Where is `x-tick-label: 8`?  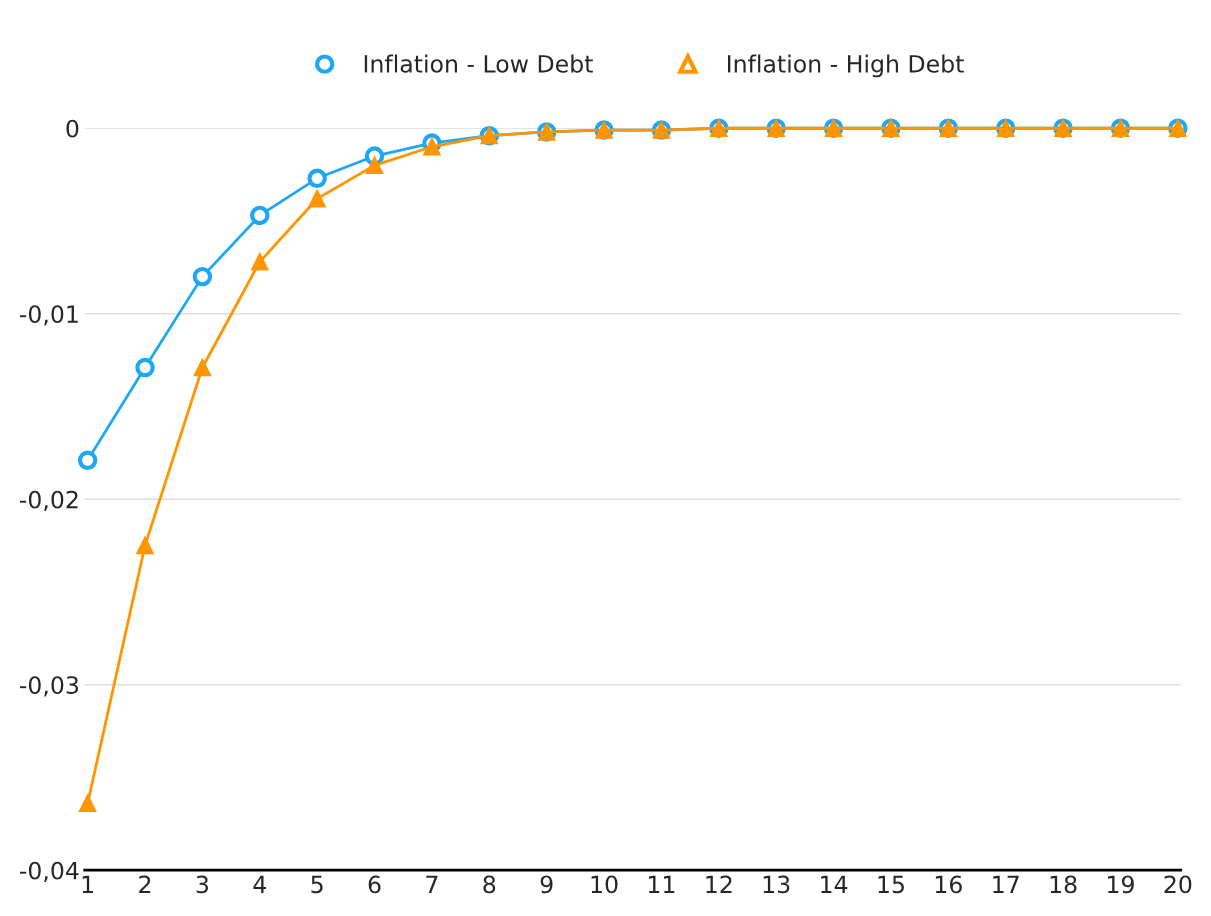
x-tick-label: 8 is located at coordinates (489, 884).